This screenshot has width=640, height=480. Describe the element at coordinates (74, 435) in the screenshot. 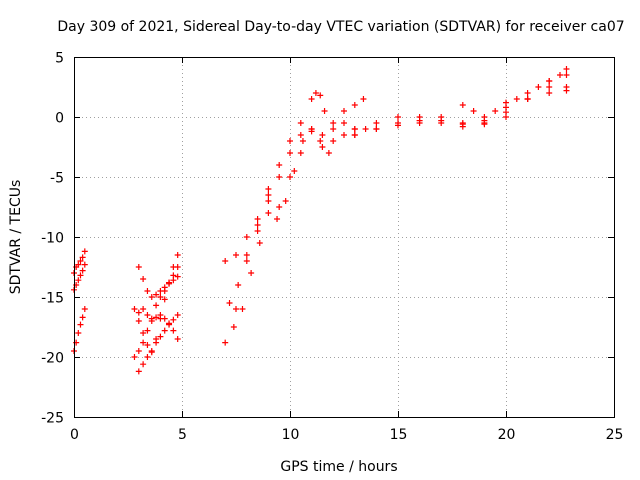

I see `x-tick-label: 0` at that location.